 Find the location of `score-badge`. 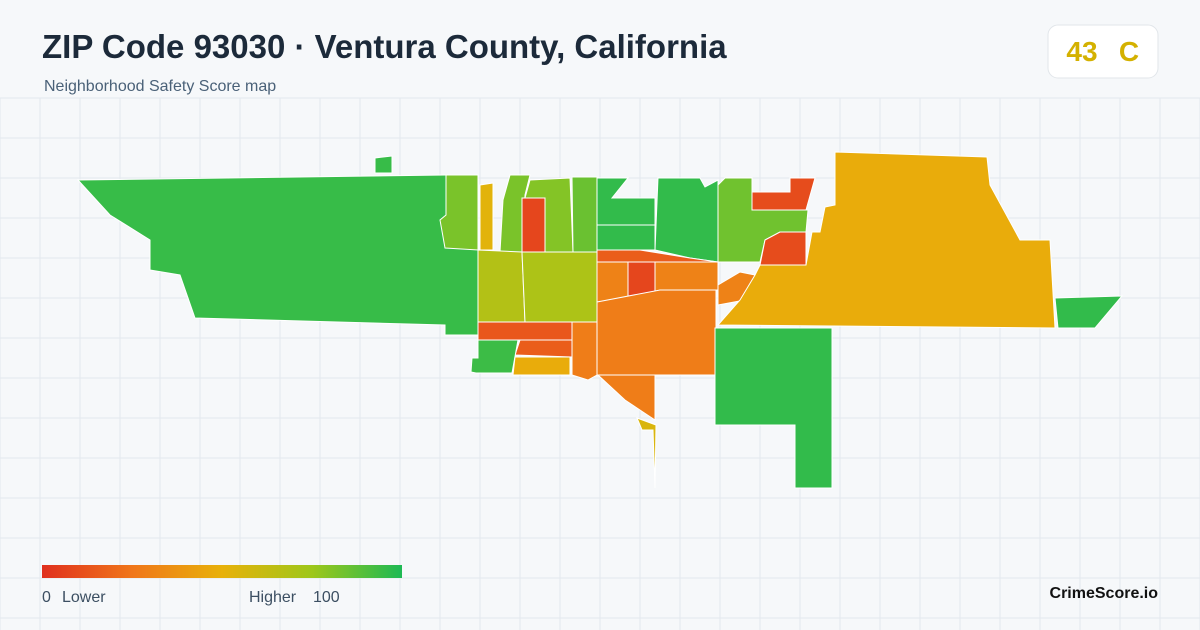

score-badge is located at coordinates (1103, 51).